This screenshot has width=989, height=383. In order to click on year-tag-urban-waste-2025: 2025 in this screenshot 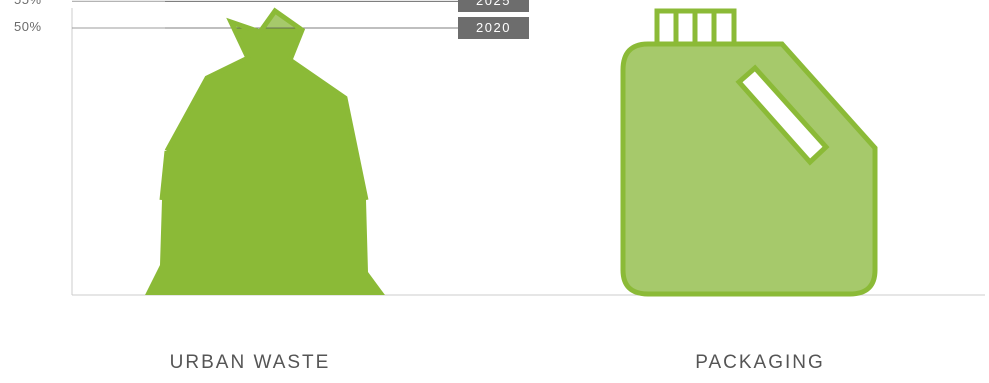, I will do `click(493, 6)`.